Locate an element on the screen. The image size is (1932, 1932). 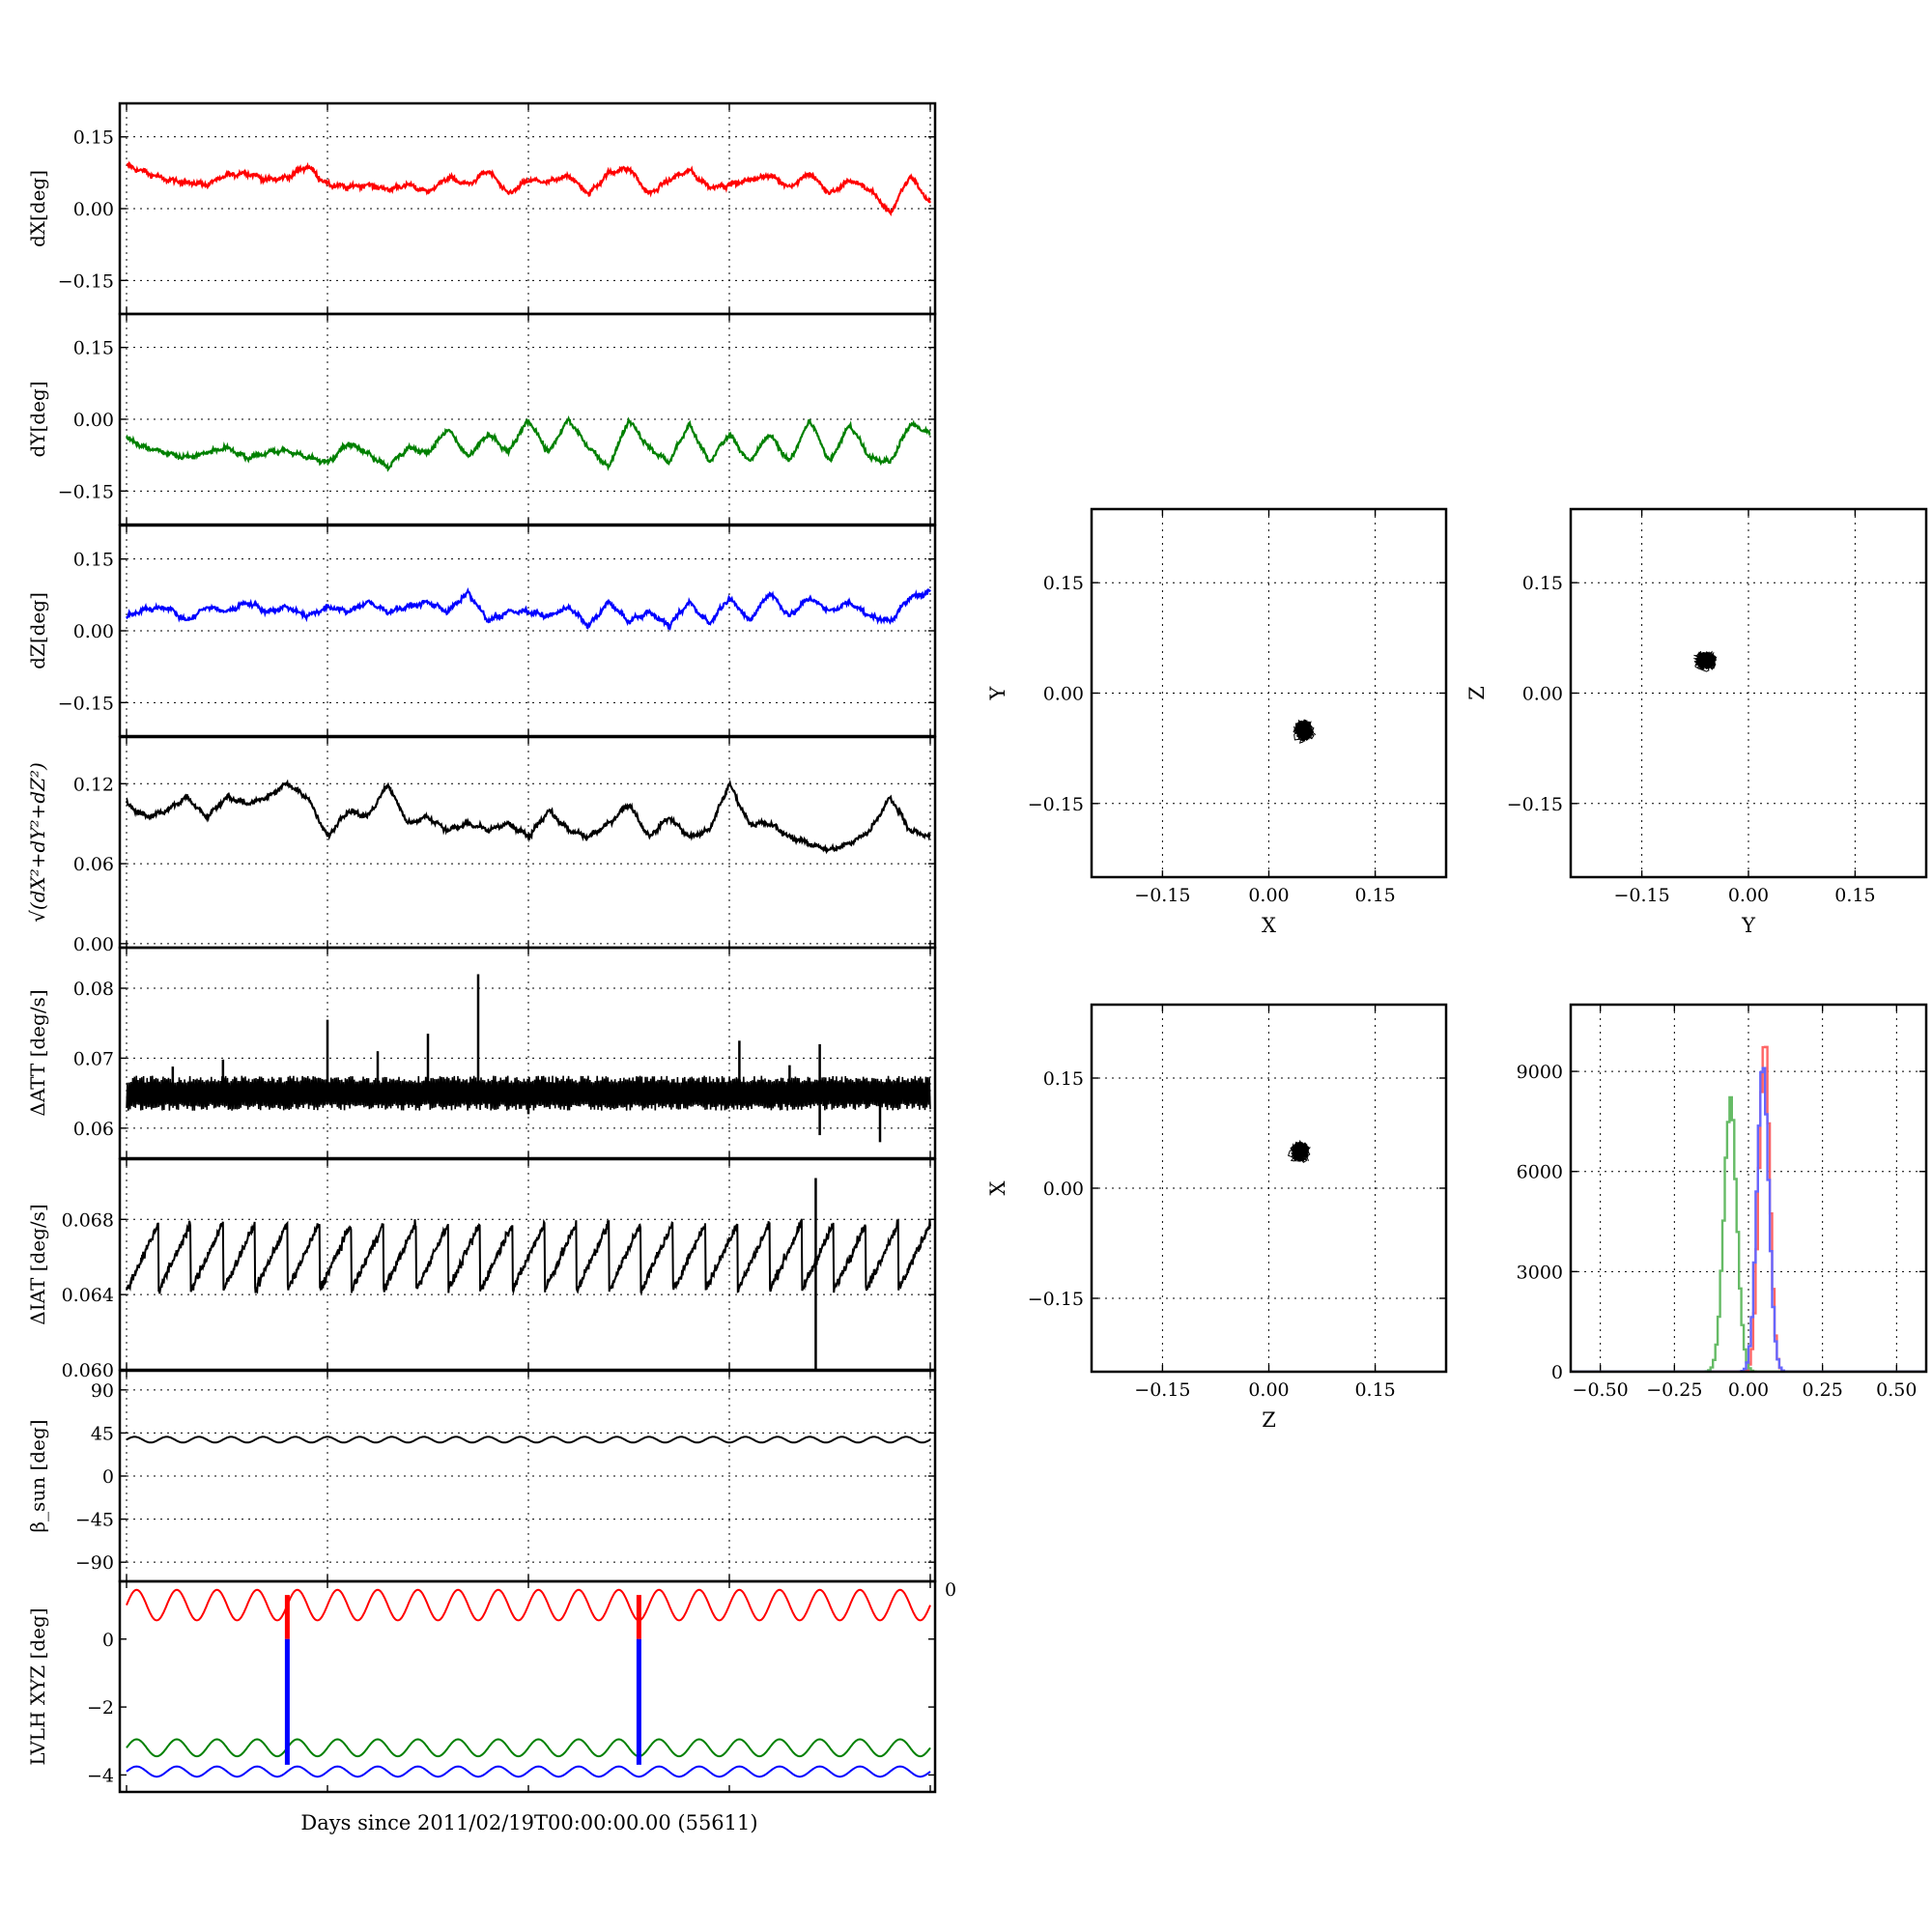
x-tick-label: −0.25 is located at coordinates (1674, 1390).